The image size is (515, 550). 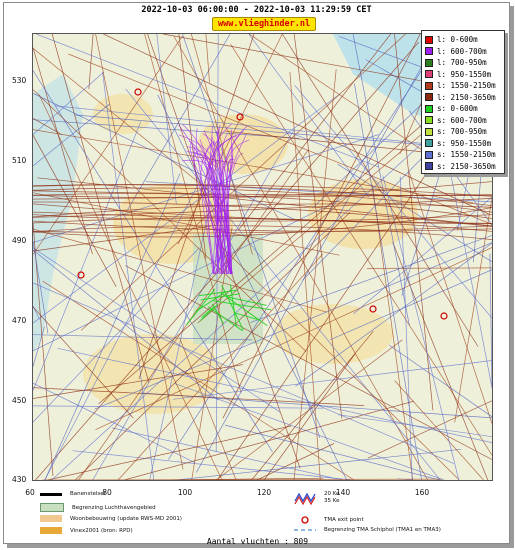 I want to click on legend-label: s: 600-700m, so click(x=462, y=120).